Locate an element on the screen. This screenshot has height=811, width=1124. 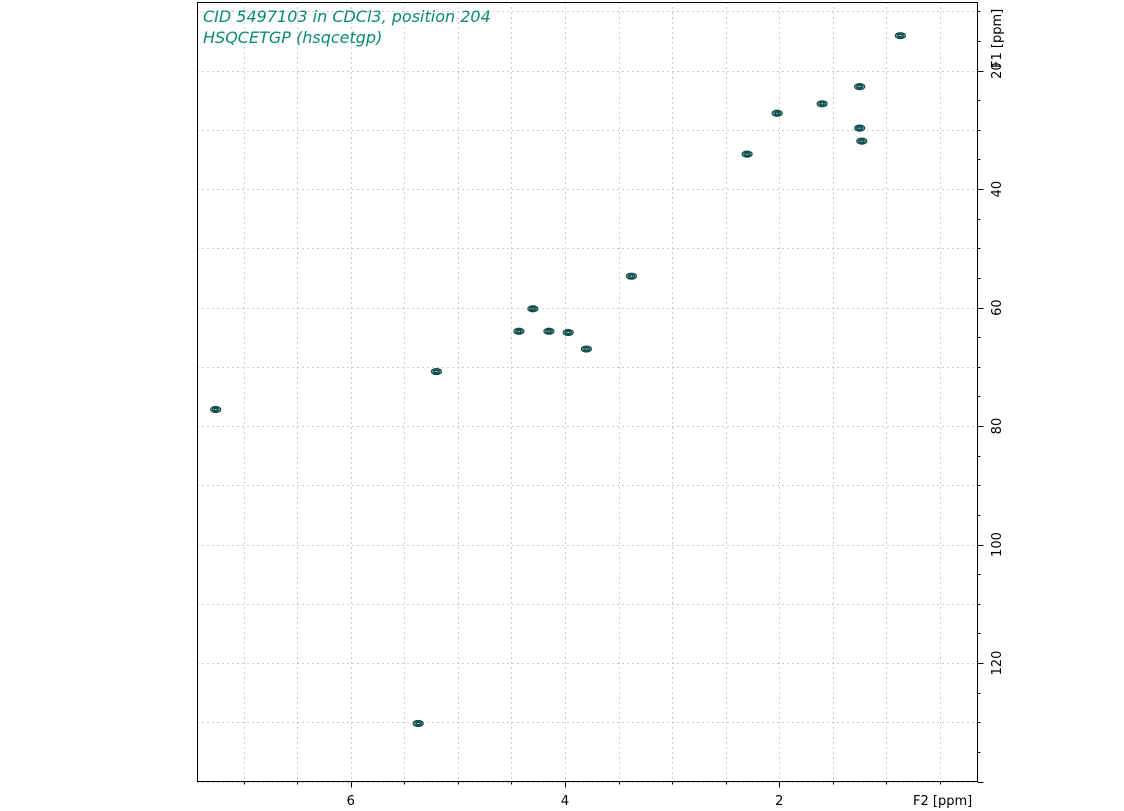
x-axis-label: F2 [ppm] is located at coordinates (942, 801).